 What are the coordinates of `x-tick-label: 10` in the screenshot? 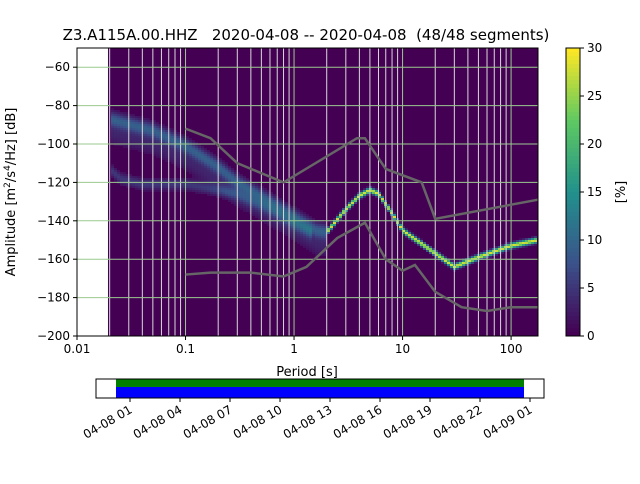 It's located at (402, 349).